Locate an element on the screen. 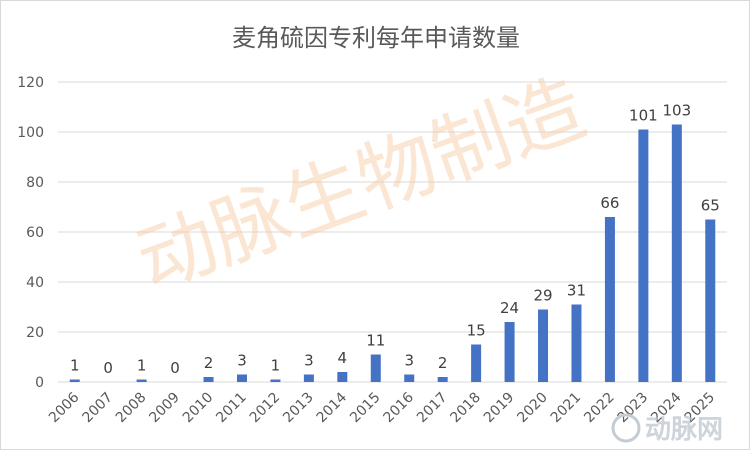  y-axis-ticks: 0 20 40 60 80 100 120 is located at coordinates (30, 233).